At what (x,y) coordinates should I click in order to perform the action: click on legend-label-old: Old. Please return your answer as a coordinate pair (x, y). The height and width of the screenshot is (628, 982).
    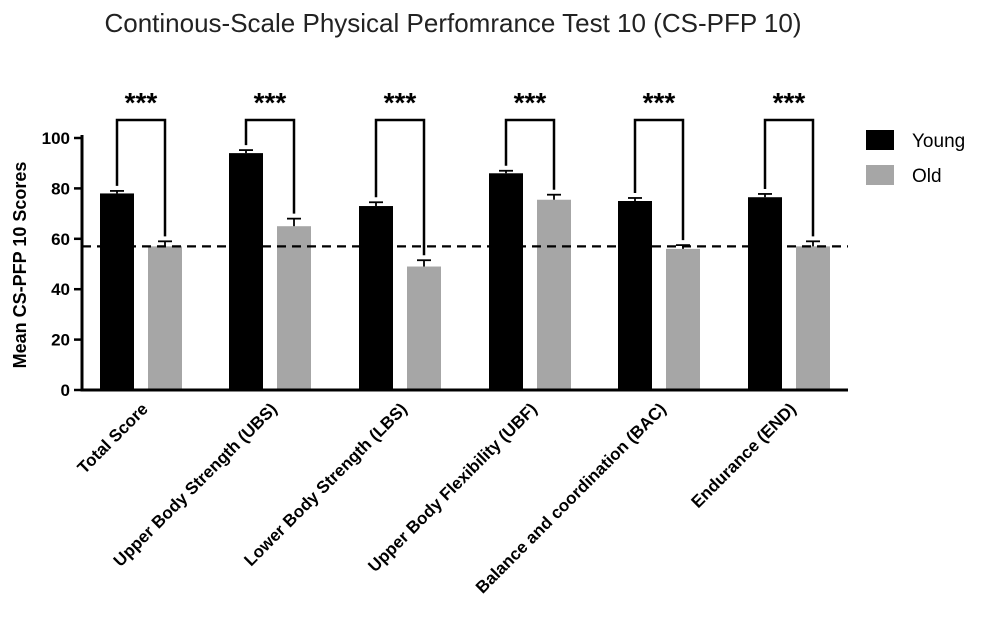
    Looking at the image, I should click on (927, 176).